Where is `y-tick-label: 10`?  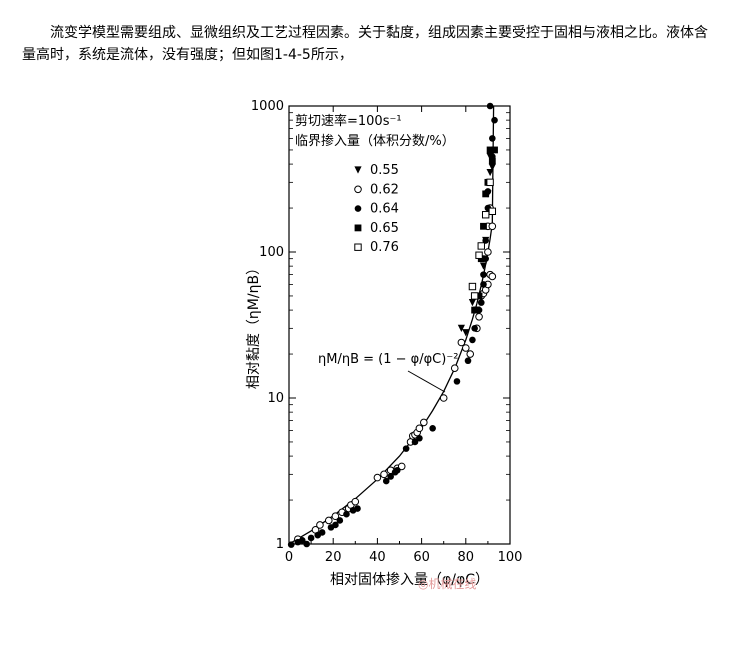 y-tick-label: 10 is located at coordinates (275, 398).